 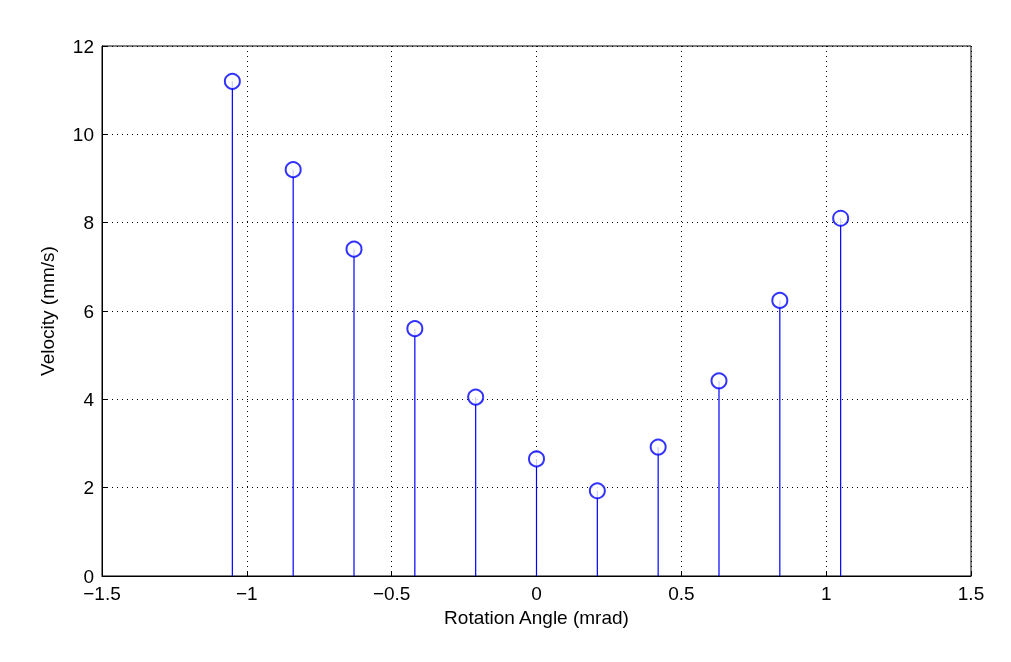 I want to click on x-tick-label: −0.5, so click(x=391, y=593).